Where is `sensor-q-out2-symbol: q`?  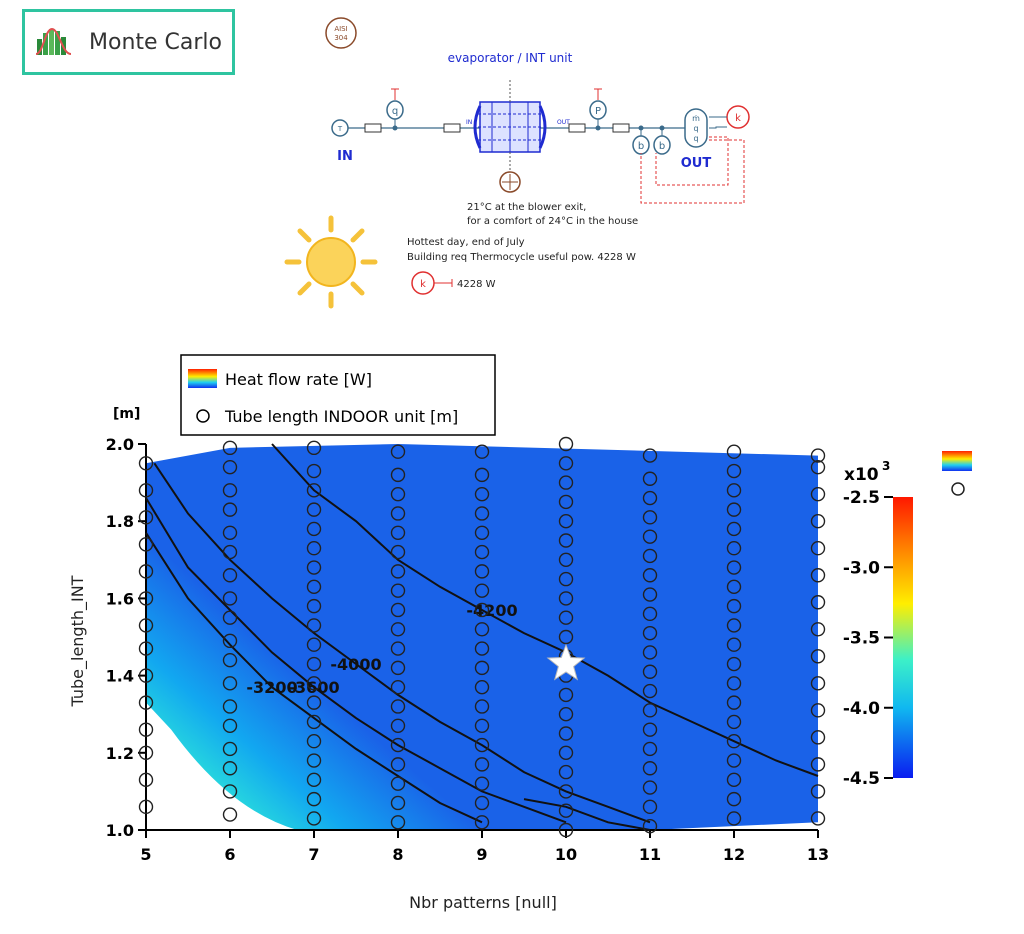 sensor-q-out2-symbol: q is located at coordinates (695, 138).